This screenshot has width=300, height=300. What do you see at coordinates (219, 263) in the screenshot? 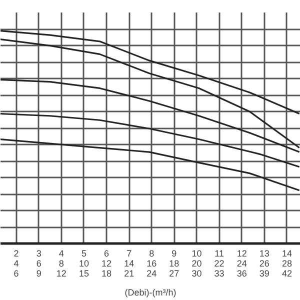
I see `x2-tick-label: 22` at bounding box center [219, 263].